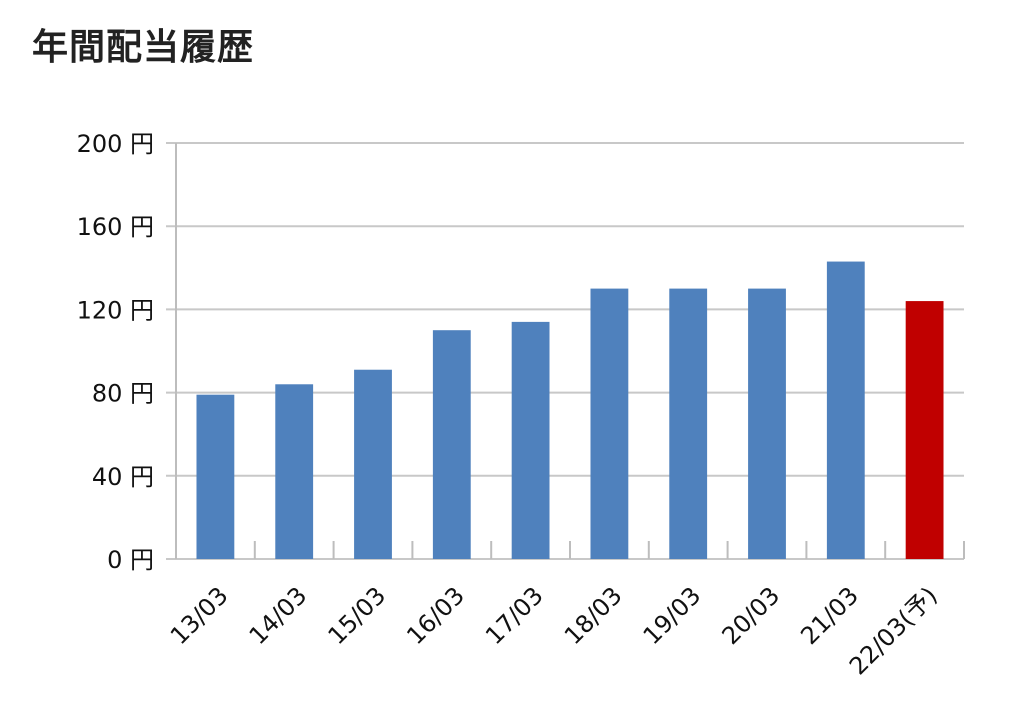 The width and height of the screenshot is (1024, 720). What do you see at coordinates (514, 615) in the screenshot?
I see `x-category-label: 17/03` at bounding box center [514, 615].